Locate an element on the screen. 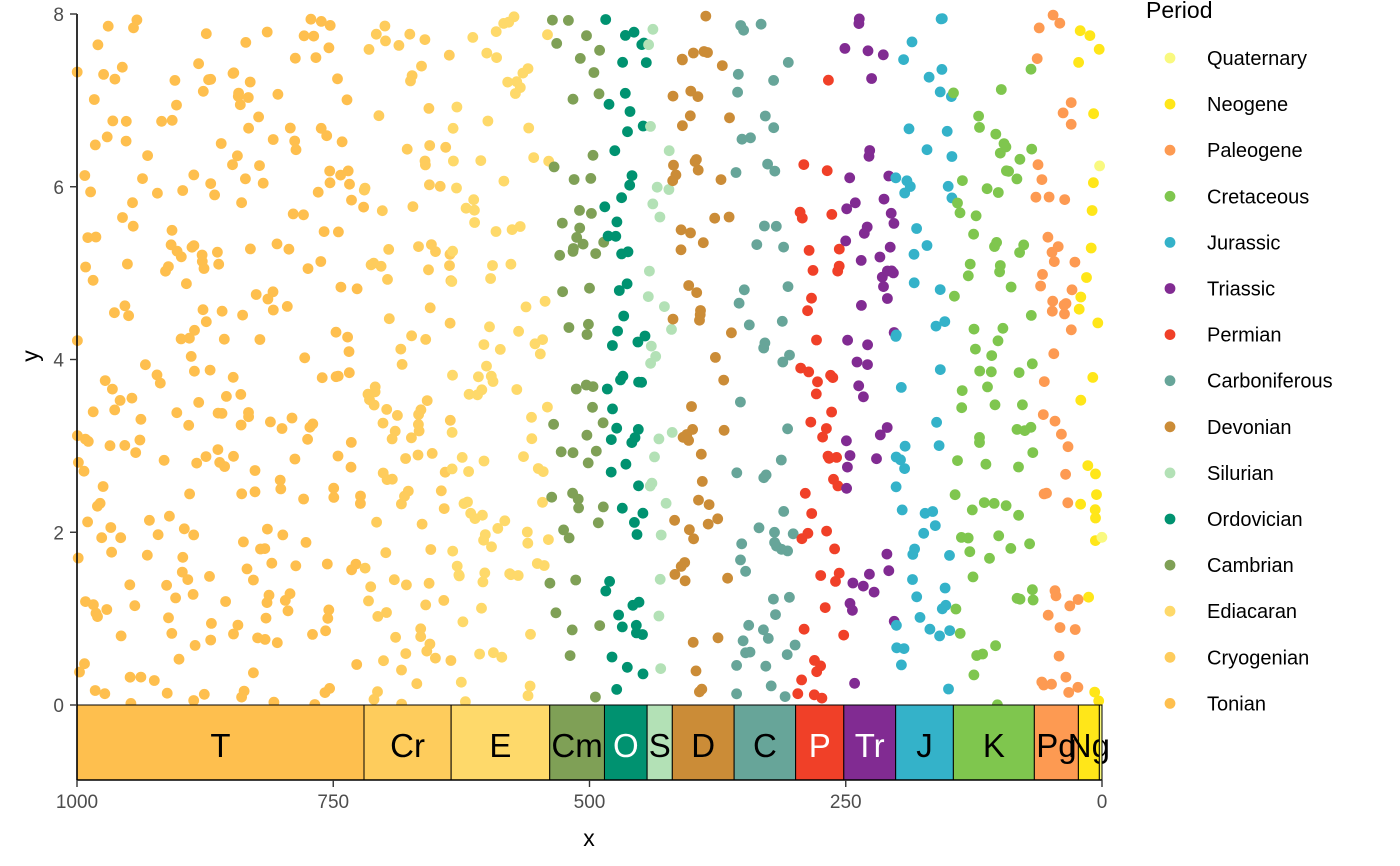  legend-label-cambrian: Cambrian is located at coordinates (1250, 566).